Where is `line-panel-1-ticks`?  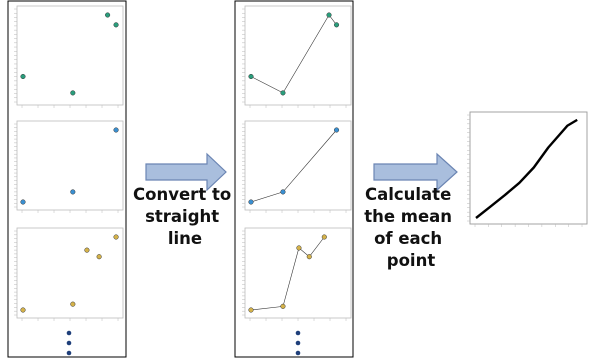 line-panel-1-ticks is located at coordinates (294, 58).